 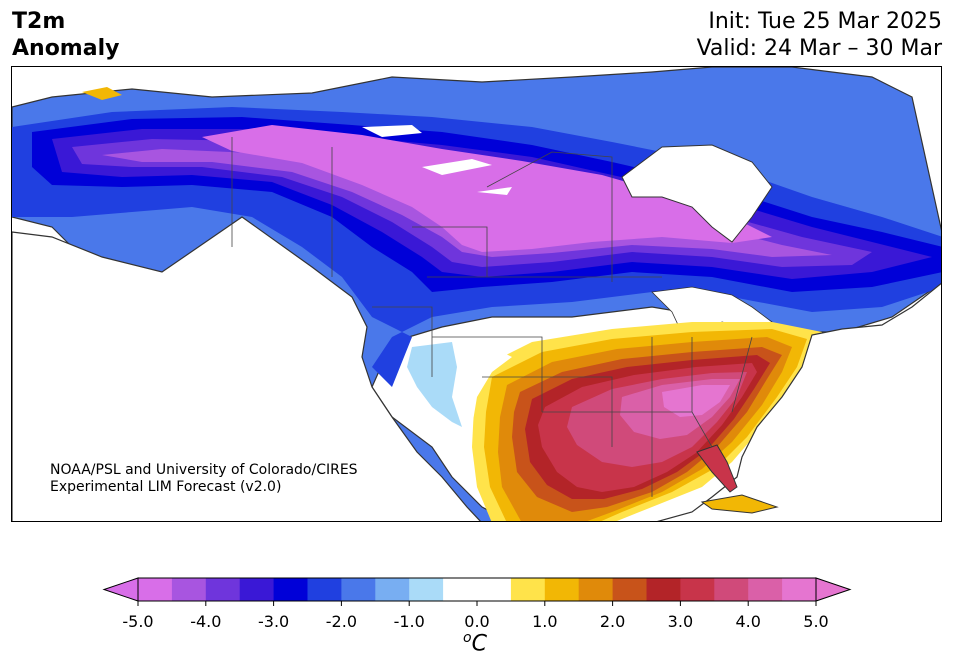 I want to click on colorbar-tick-label: 4.0, so click(x=747, y=621).